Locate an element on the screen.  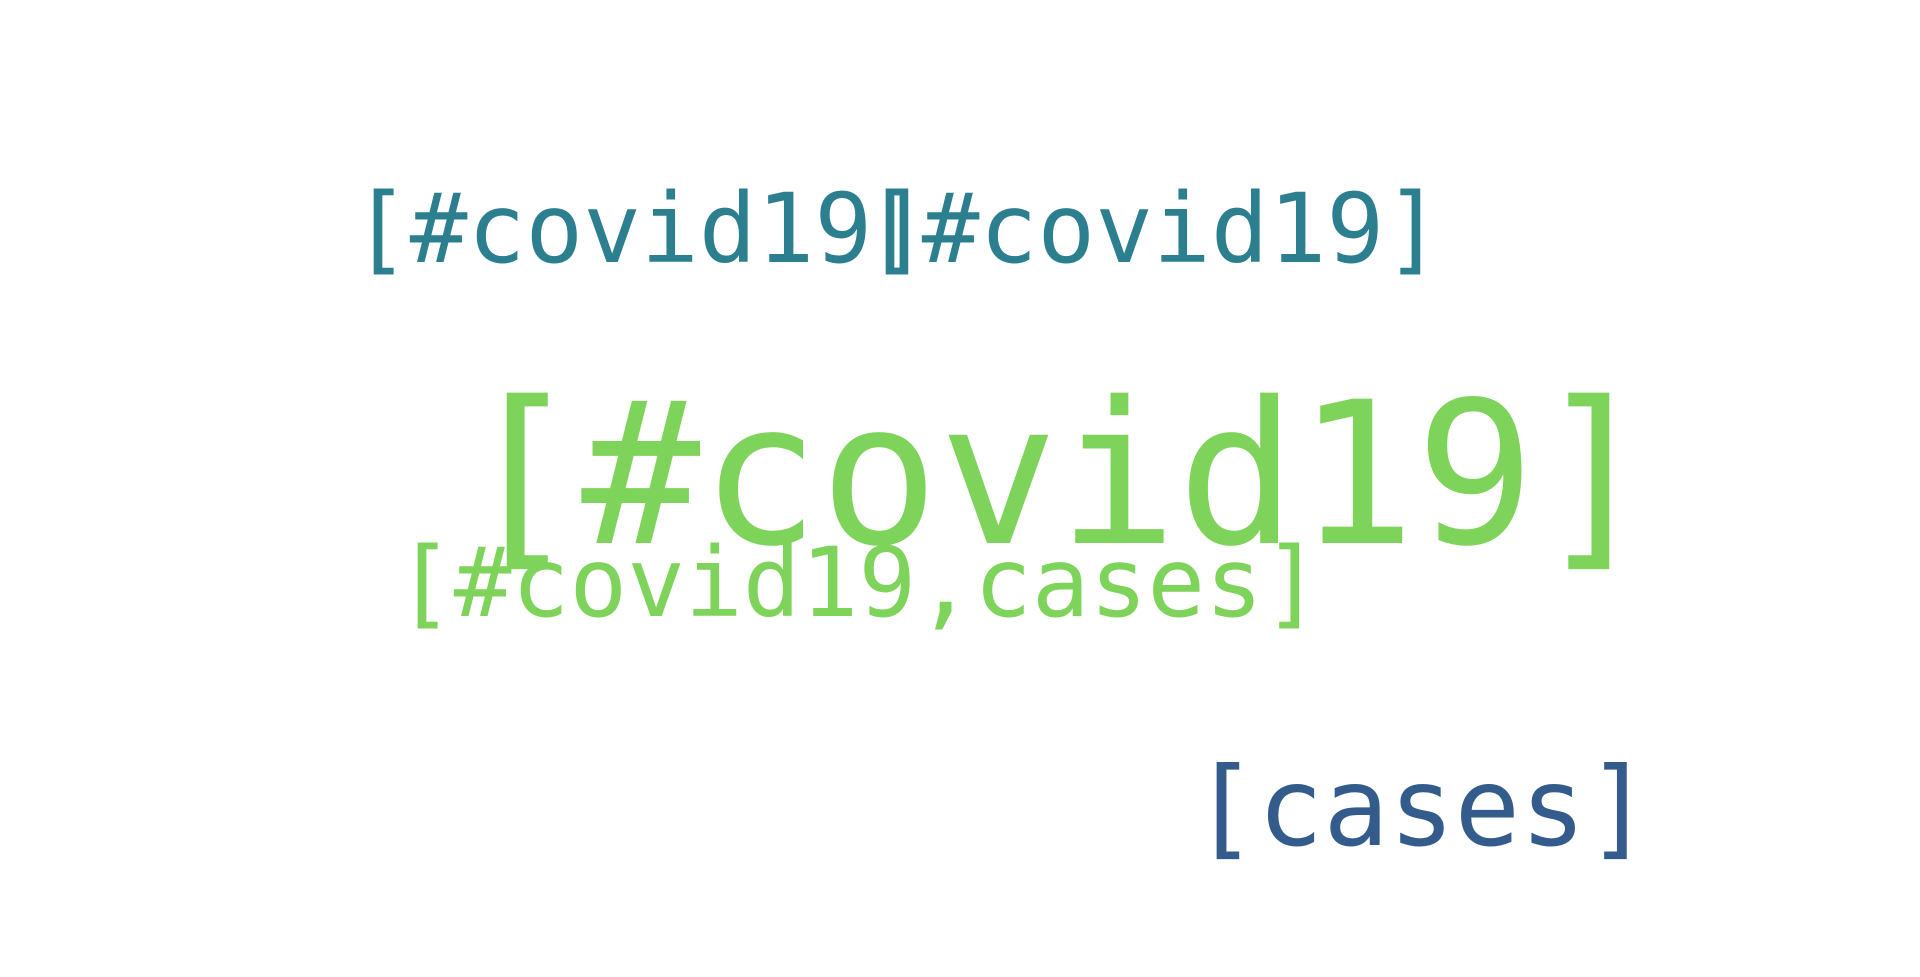
word-covid19-top-right: [#covid19] is located at coordinates (1153, 229).